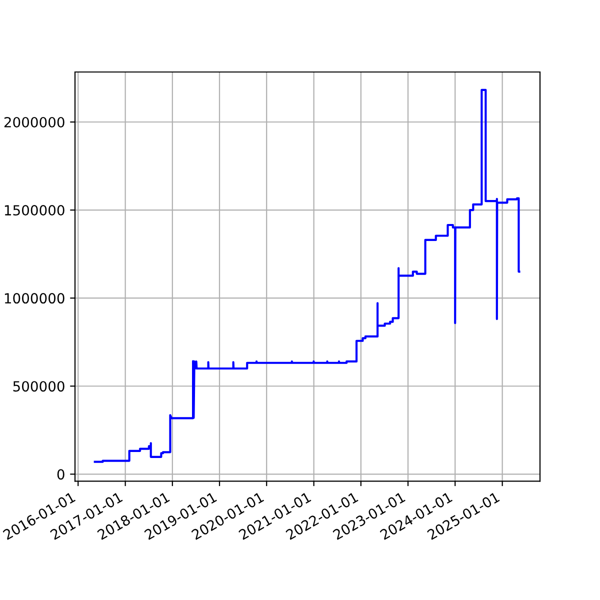  I want to click on y-tick-label: 1500000, so click(34, 210).